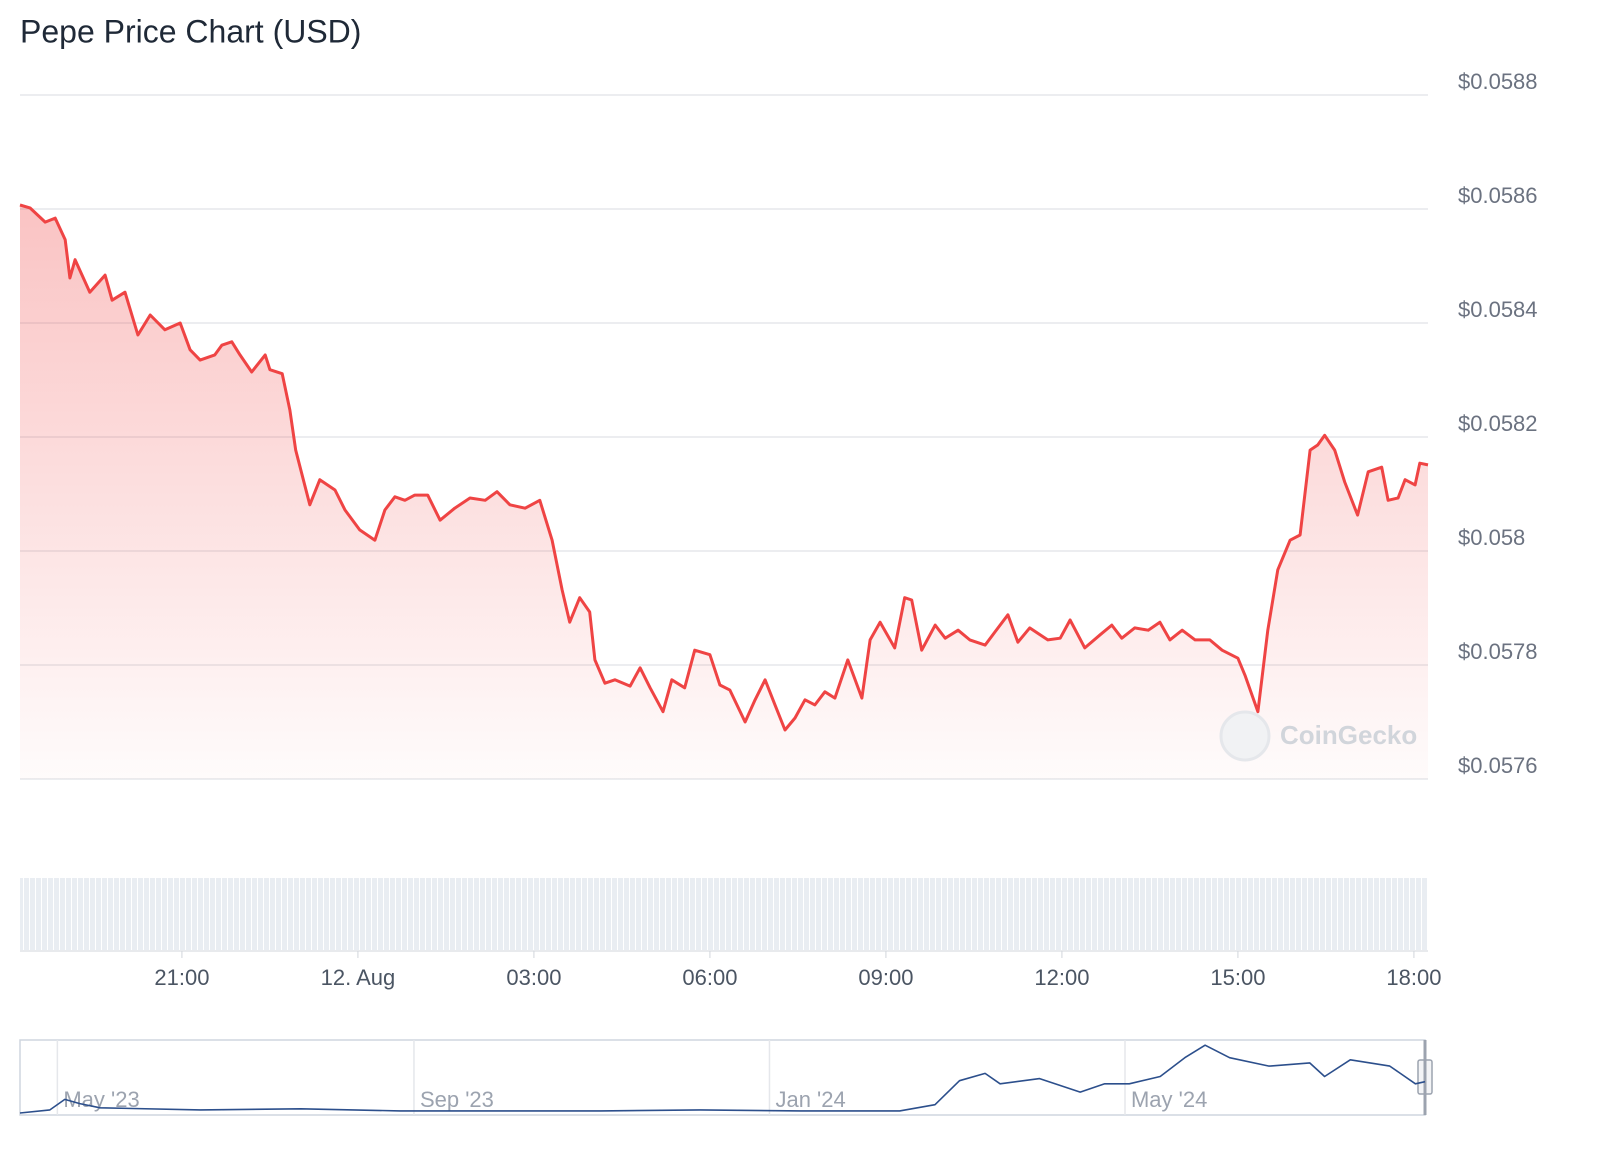  Describe the element at coordinates (1498, 651) in the screenshot. I see `y-tick-label: $0.0578` at that location.